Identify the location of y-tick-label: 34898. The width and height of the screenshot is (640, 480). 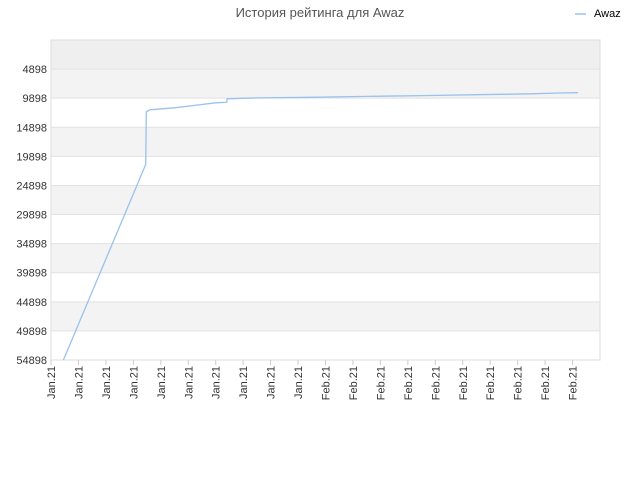
(31, 245).